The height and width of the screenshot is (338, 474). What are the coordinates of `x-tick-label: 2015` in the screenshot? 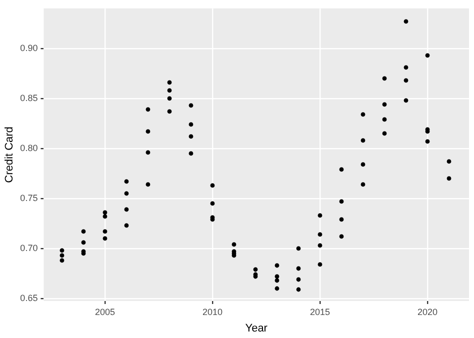 It's located at (320, 311).